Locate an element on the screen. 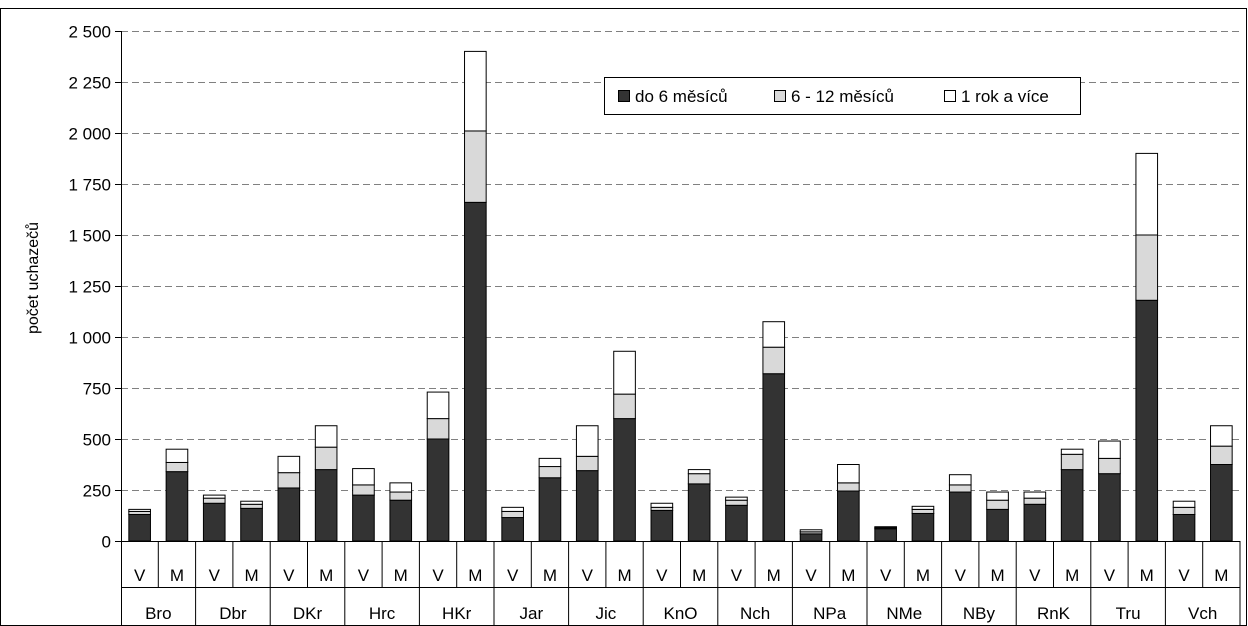 This screenshot has height=626, width=1248. x-group-label: RnK is located at coordinates (1054, 613).